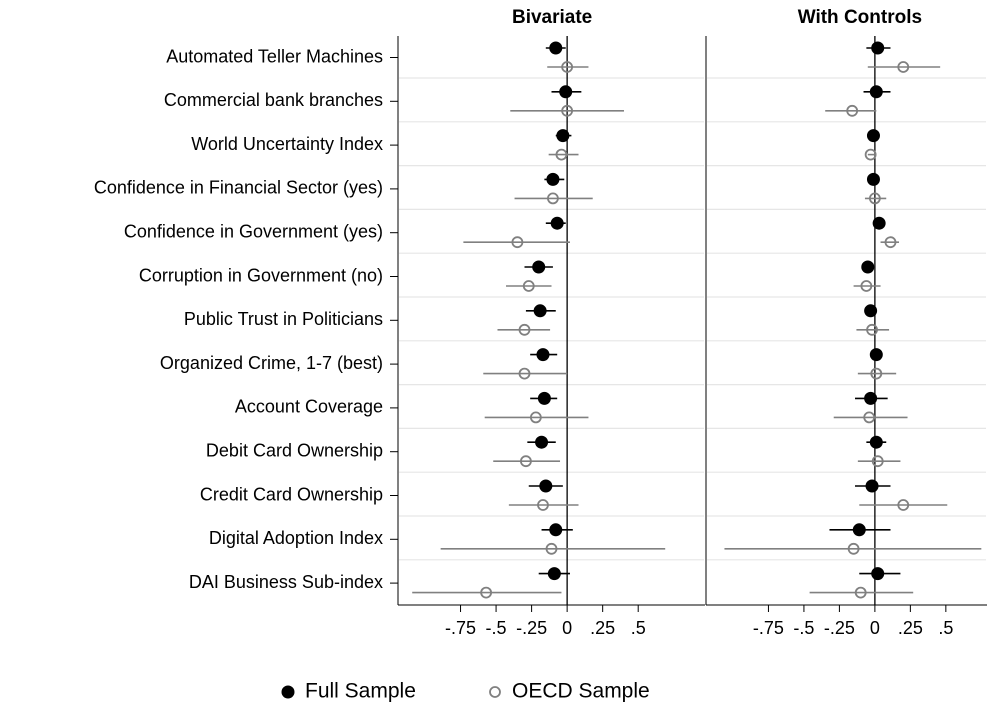 This screenshot has height=711, width=987. I want to click on y-tick-label: Public Trust in Politicians, so click(283, 319).